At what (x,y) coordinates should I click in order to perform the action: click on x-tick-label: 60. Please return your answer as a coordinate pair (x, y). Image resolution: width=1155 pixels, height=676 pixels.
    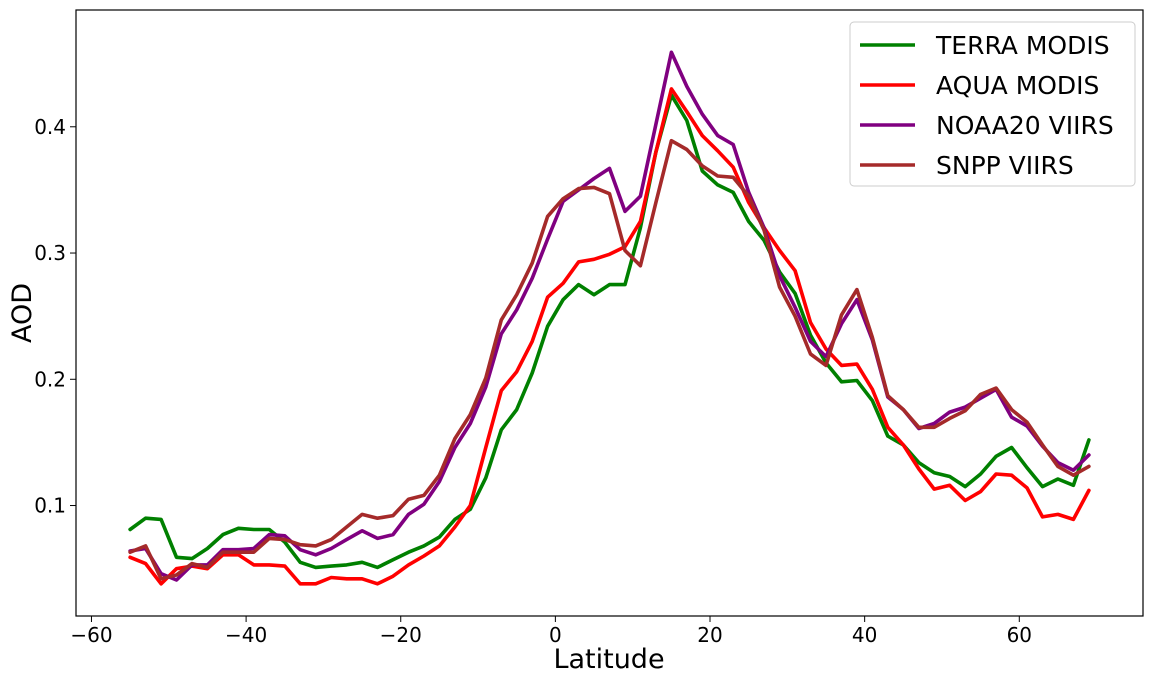
    Looking at the image, I should click on (1019, 635).